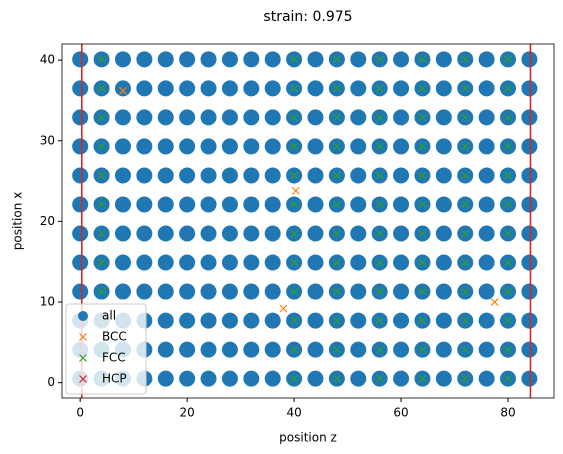 The image size is (563, 454). Describe the element at coordinates (47, 302) in the screenshot. I see `y-tick-label: 10` at that location.